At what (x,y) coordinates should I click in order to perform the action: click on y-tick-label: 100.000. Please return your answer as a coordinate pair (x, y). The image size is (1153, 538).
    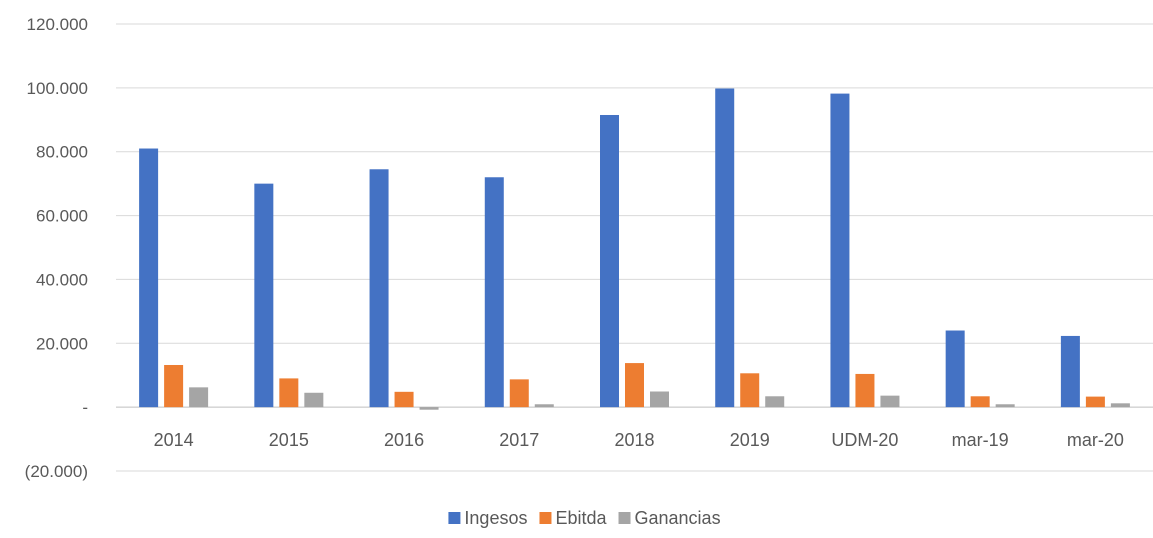
    Looking at the image, I should click on (57, 88).